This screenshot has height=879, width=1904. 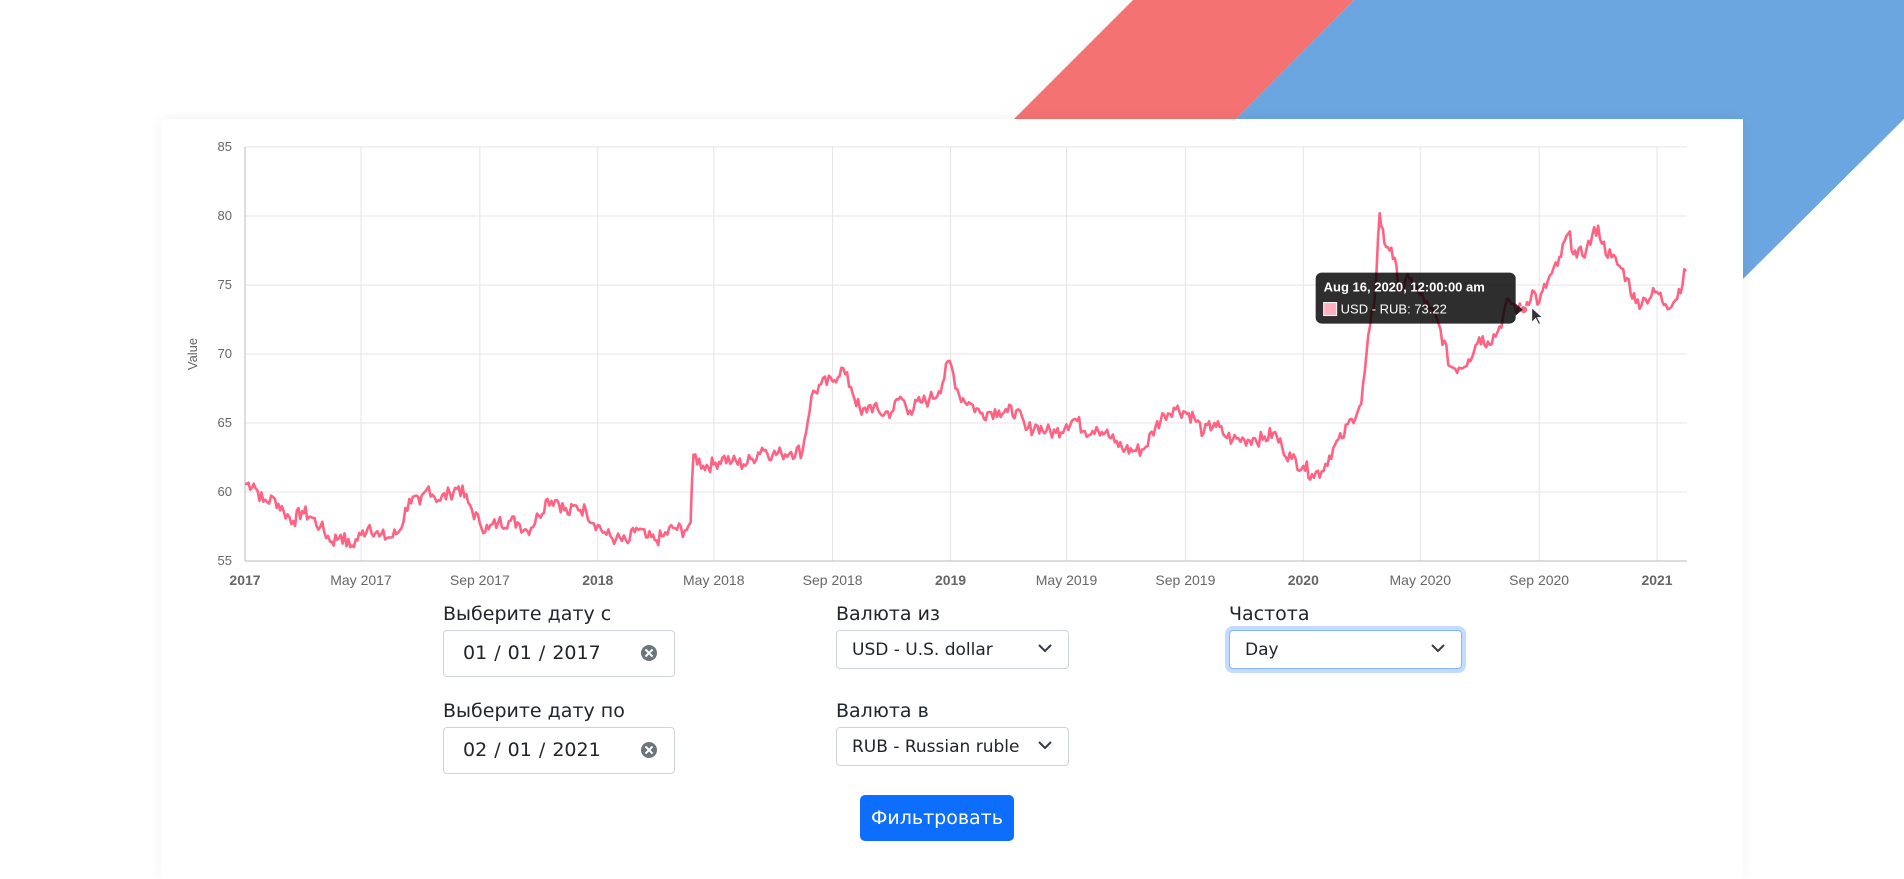 What do you see at coordinates (225, 491) in the screenshot?
I see `y-tick-label: 60` at bounding box center [225, 491].